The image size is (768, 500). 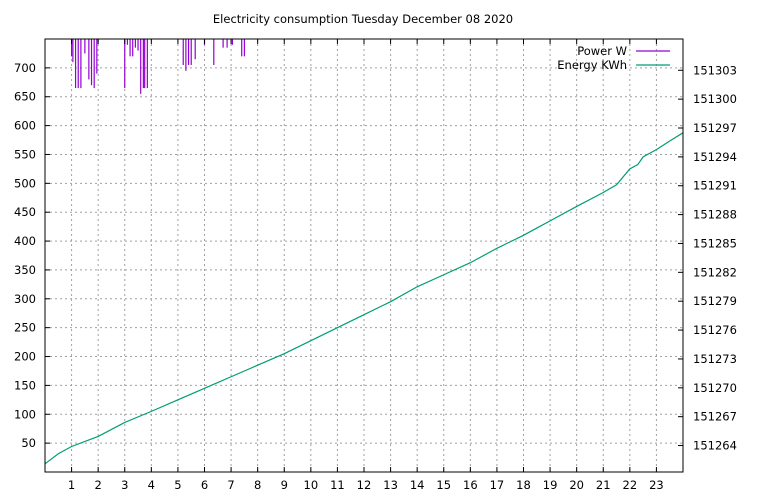 I want to click on x-tick-label: 13, so click(x=390, y=485).